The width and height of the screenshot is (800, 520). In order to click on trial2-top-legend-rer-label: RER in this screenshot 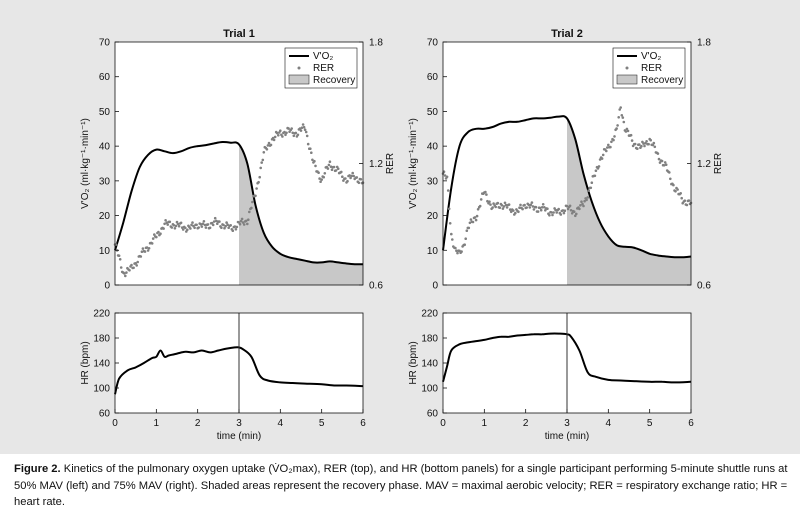, I will do `click(651, 68)`.